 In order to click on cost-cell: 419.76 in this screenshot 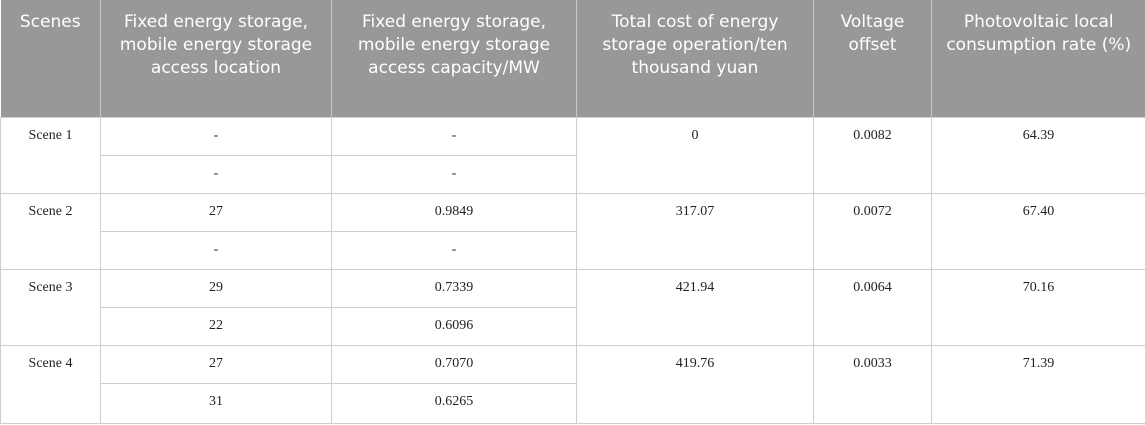, I will do `click(695, 384)`.